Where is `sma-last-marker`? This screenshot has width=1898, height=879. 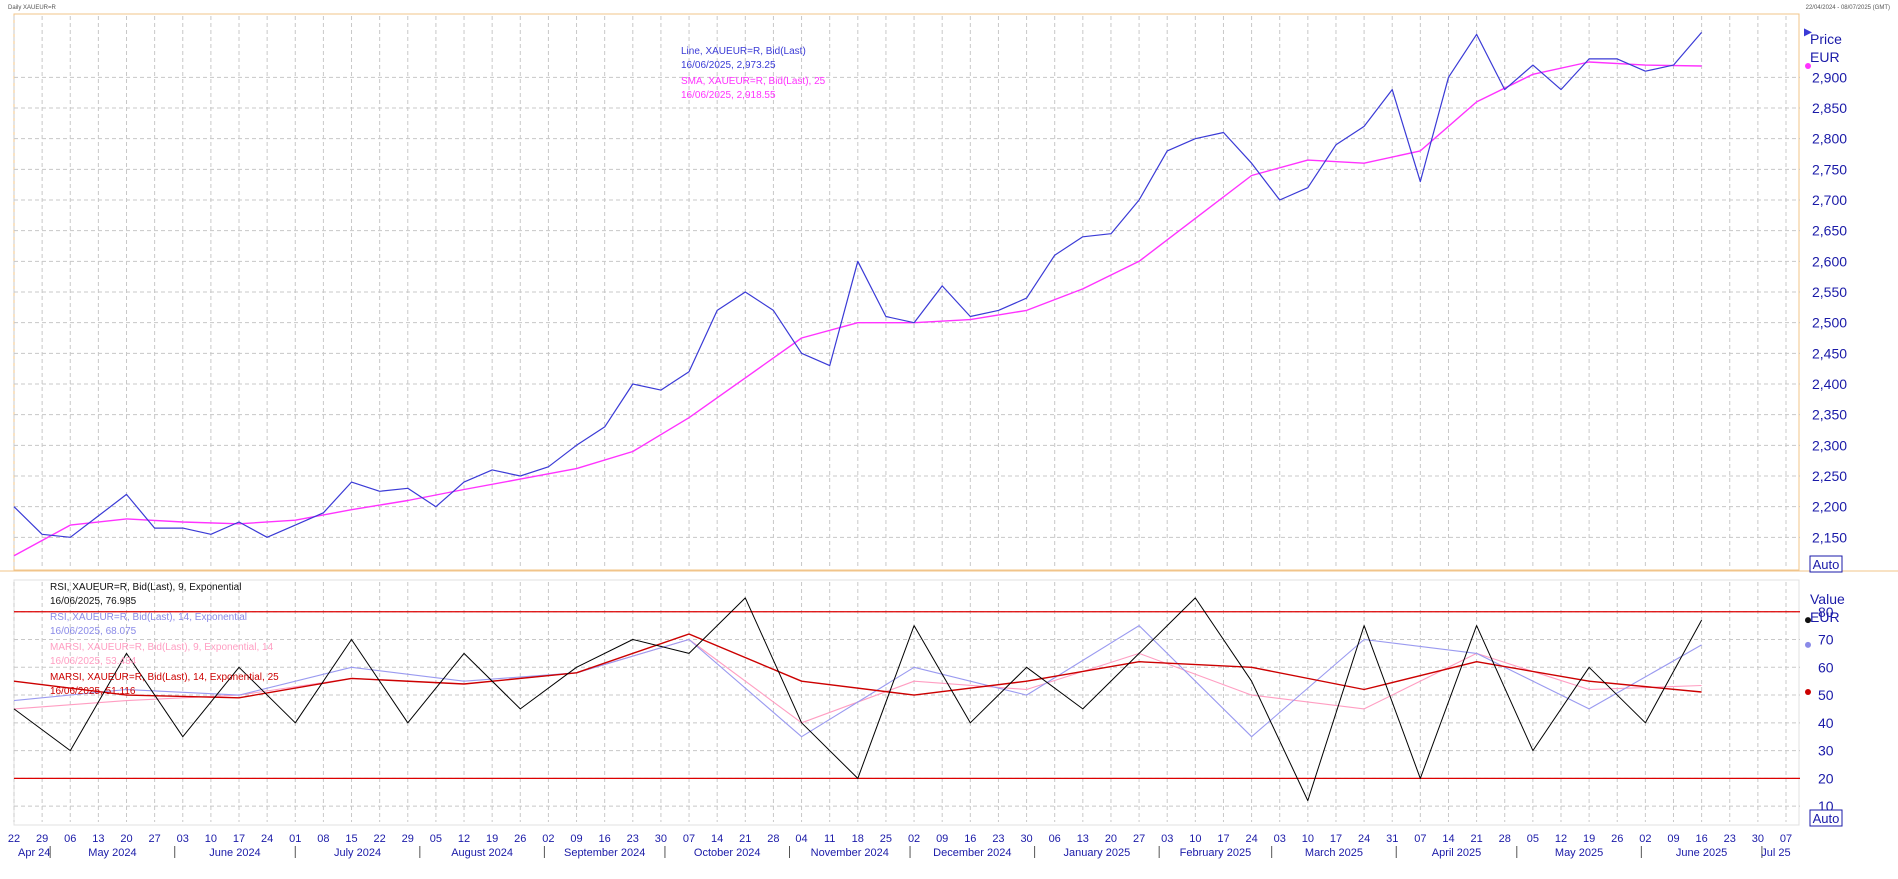
sma-last-marker is located at coordinates (1808, 65).